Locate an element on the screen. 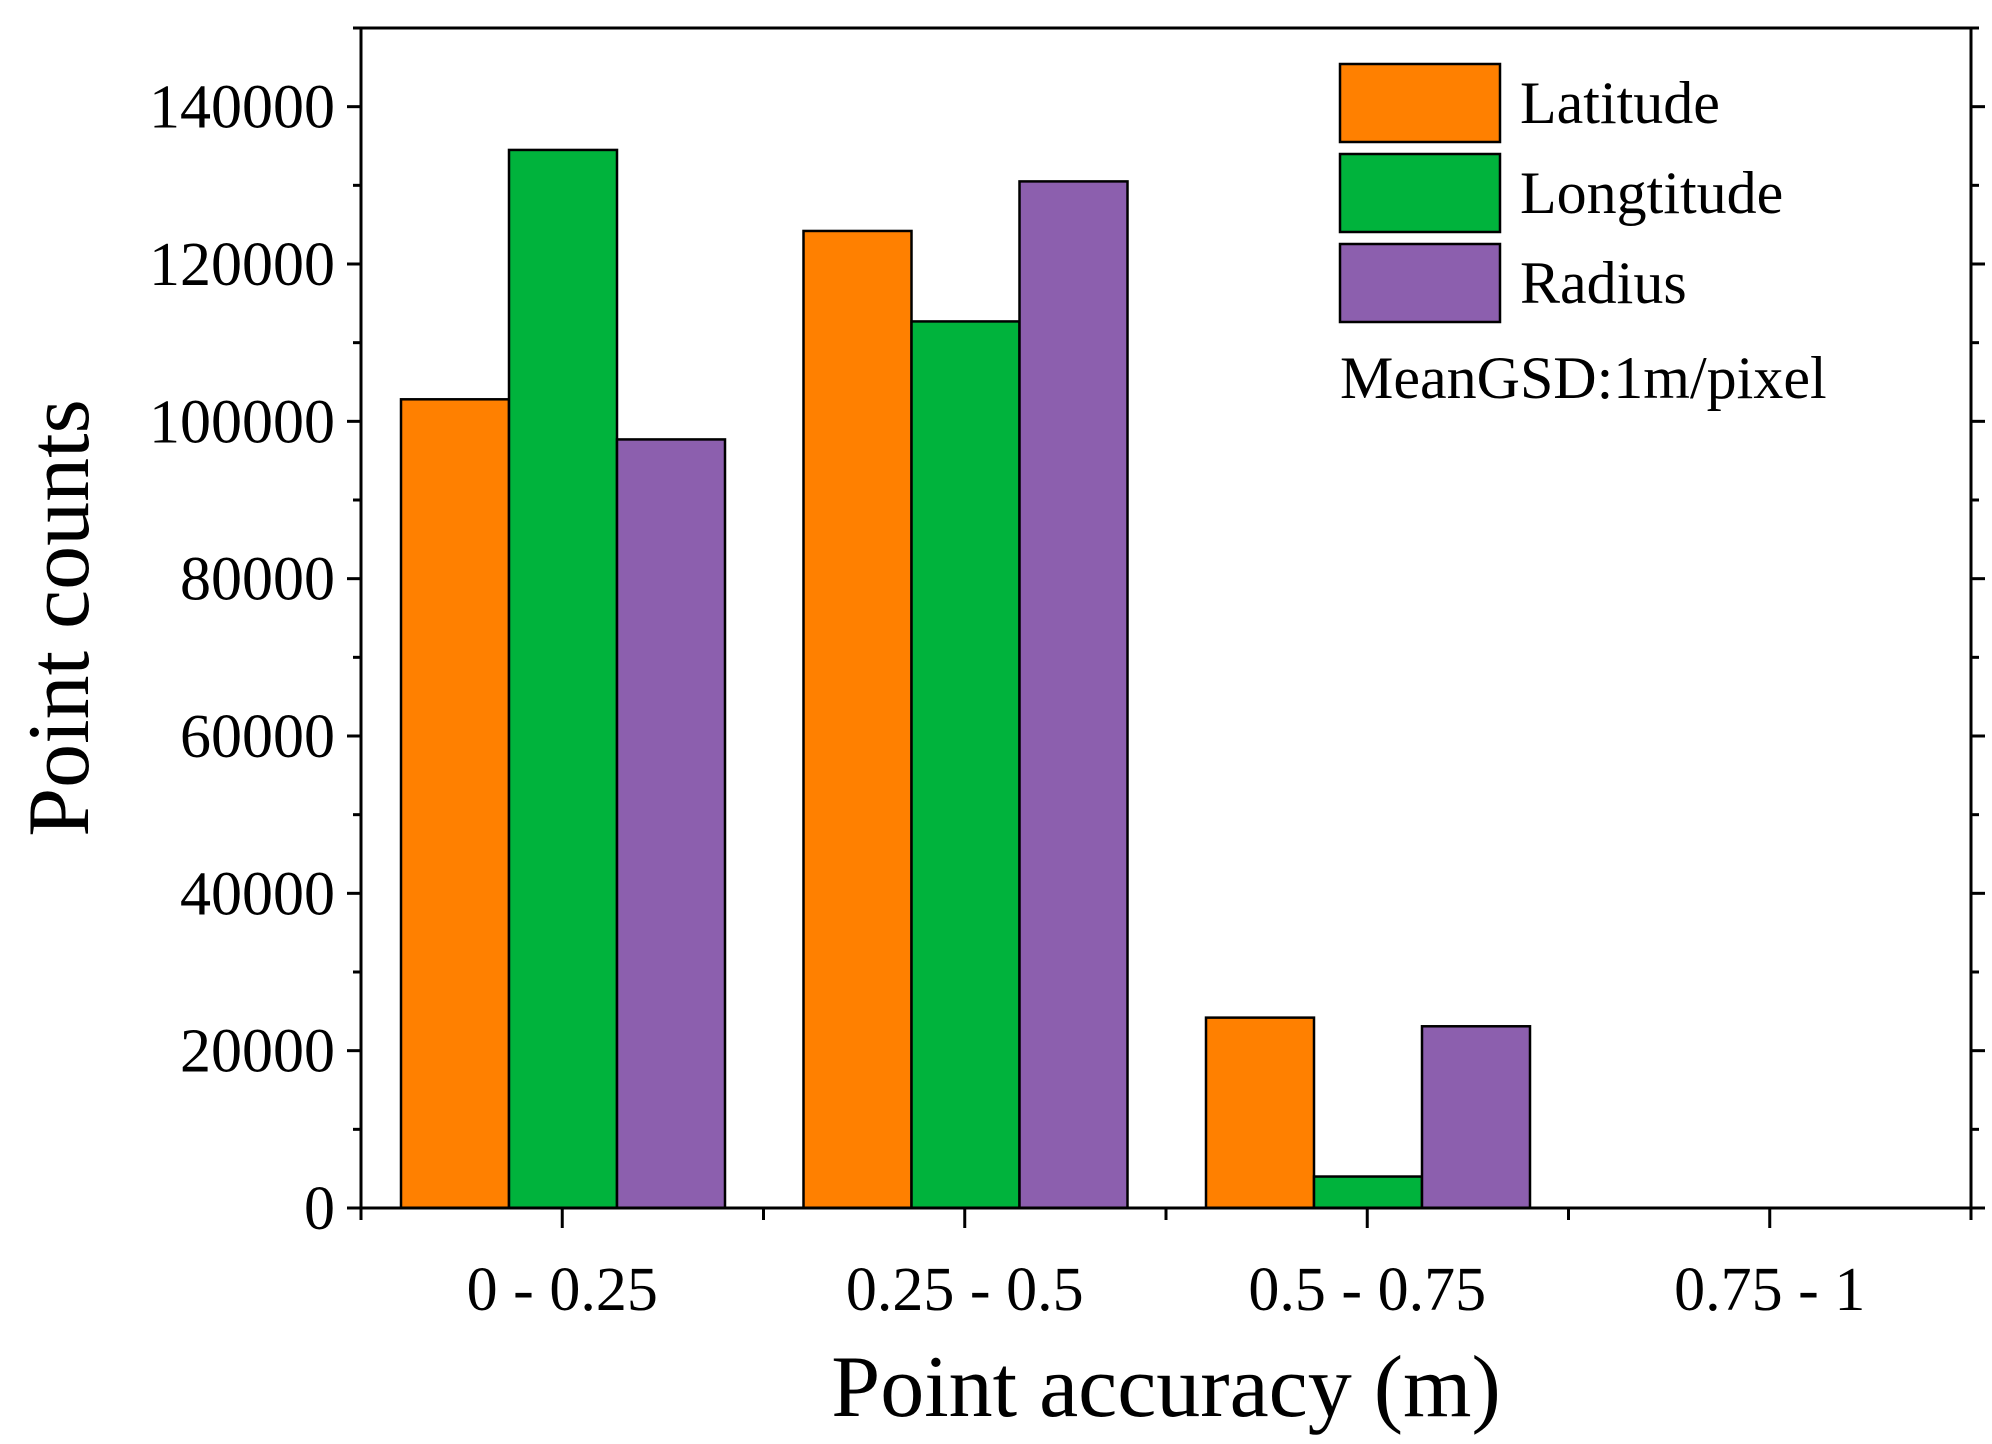  x-tick-label: 0.5 - 0.75 is located at coordinates (1367, 1290).